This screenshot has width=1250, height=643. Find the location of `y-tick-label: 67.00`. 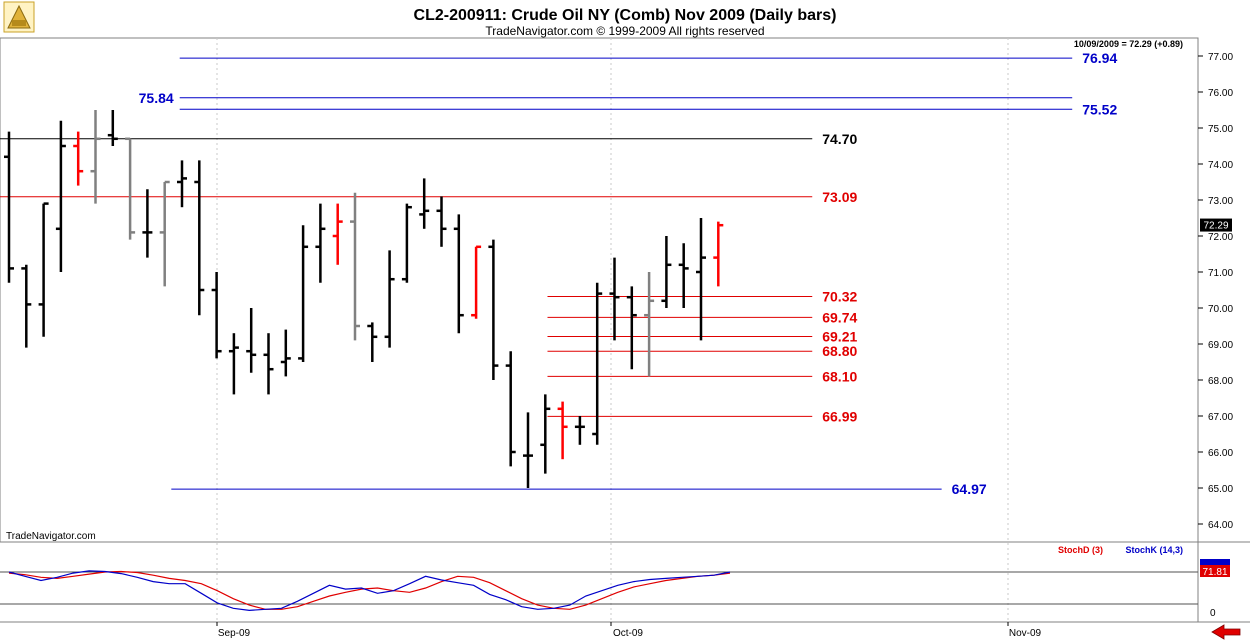

y-tick-label: 67.00 is located at coordinates (1220, 417).